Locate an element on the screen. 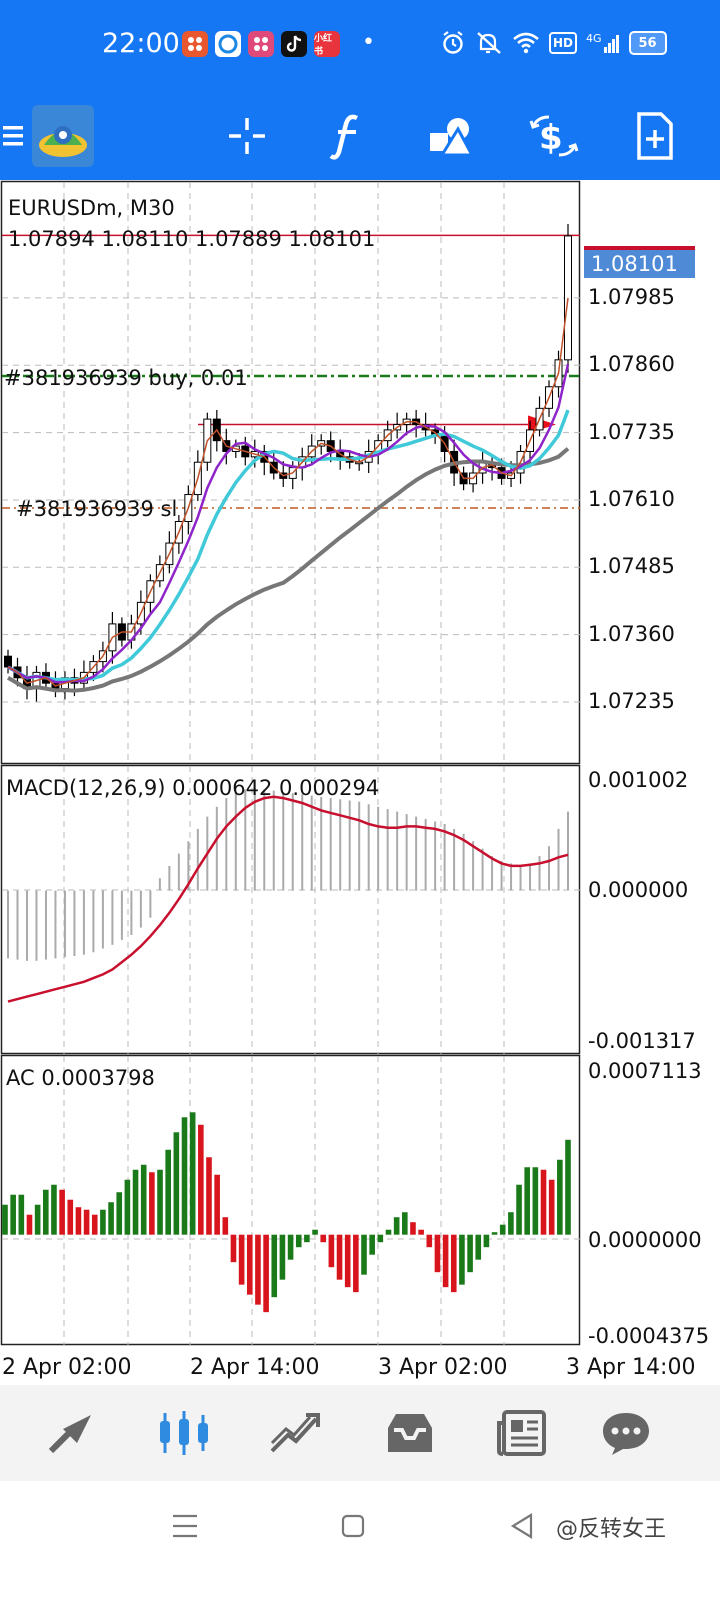 This screenshot has width=720, height=1600. chart-icon is located at coordinates (184, 1433).